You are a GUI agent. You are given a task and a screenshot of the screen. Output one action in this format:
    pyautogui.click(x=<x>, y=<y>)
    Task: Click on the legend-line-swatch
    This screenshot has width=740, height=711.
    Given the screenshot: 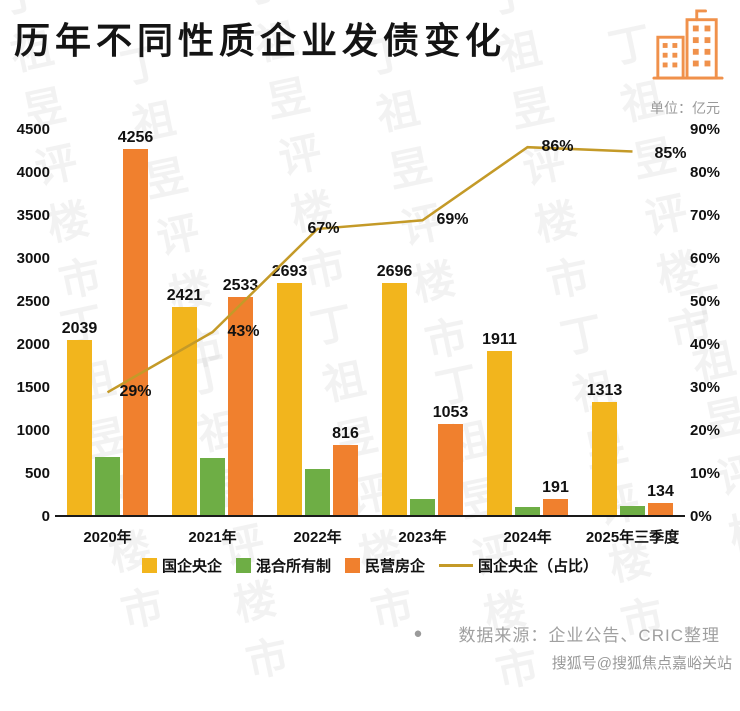 What is the action you would take?
    pyautogui.click(x=456, y=565)
    